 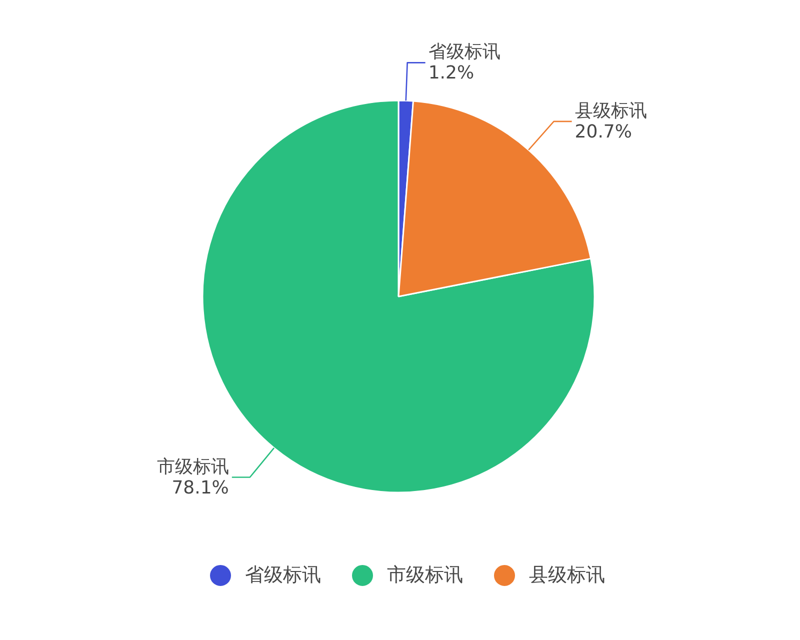 What do you see at coordinates (425, 575) in the screenshot?
I see `legend-label: 市级标讯` at bounding box center [425, 575].